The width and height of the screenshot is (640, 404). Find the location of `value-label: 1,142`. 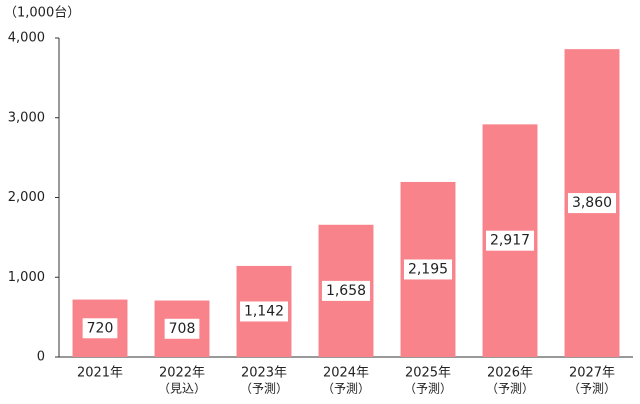

value-label: 1,142 is located at coordinates (264, 311).